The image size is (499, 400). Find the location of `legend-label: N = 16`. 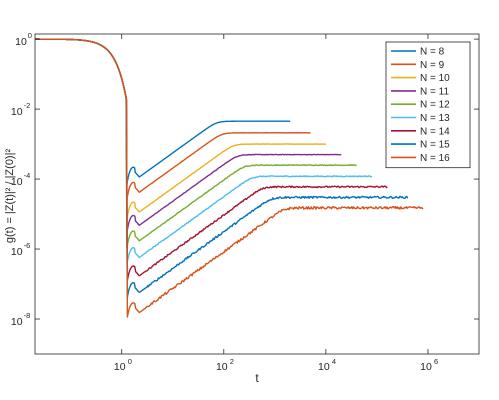

legend-label: N = 16 is located at coordinates (435, 158).